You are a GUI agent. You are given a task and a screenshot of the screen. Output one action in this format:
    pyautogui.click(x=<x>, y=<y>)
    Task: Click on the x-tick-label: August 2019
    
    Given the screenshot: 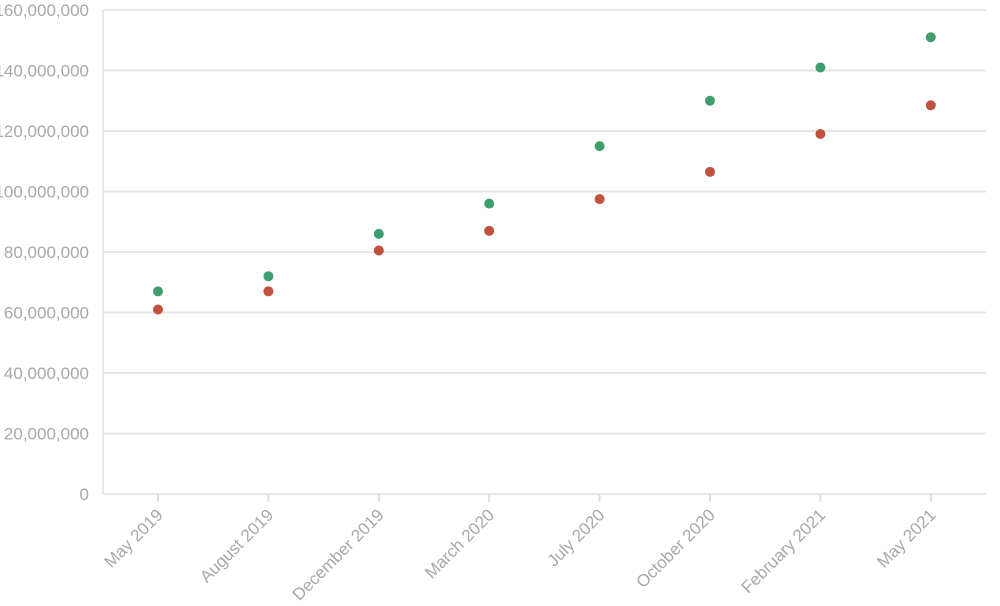 What is the action you would take?
    pyautogui.click(x=236, y=545)
    